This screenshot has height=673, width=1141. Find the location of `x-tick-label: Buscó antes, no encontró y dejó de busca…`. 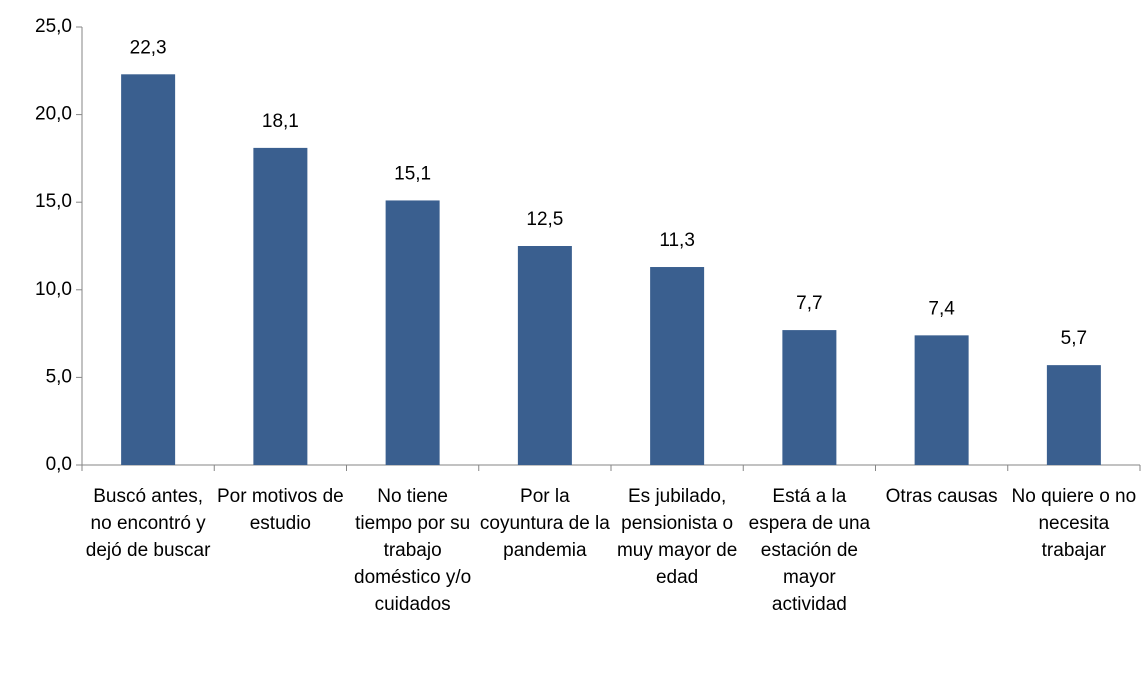

x-tick-label: Buscó antes, no encontró y dejó de busca… is located at coordinates (148, 523).